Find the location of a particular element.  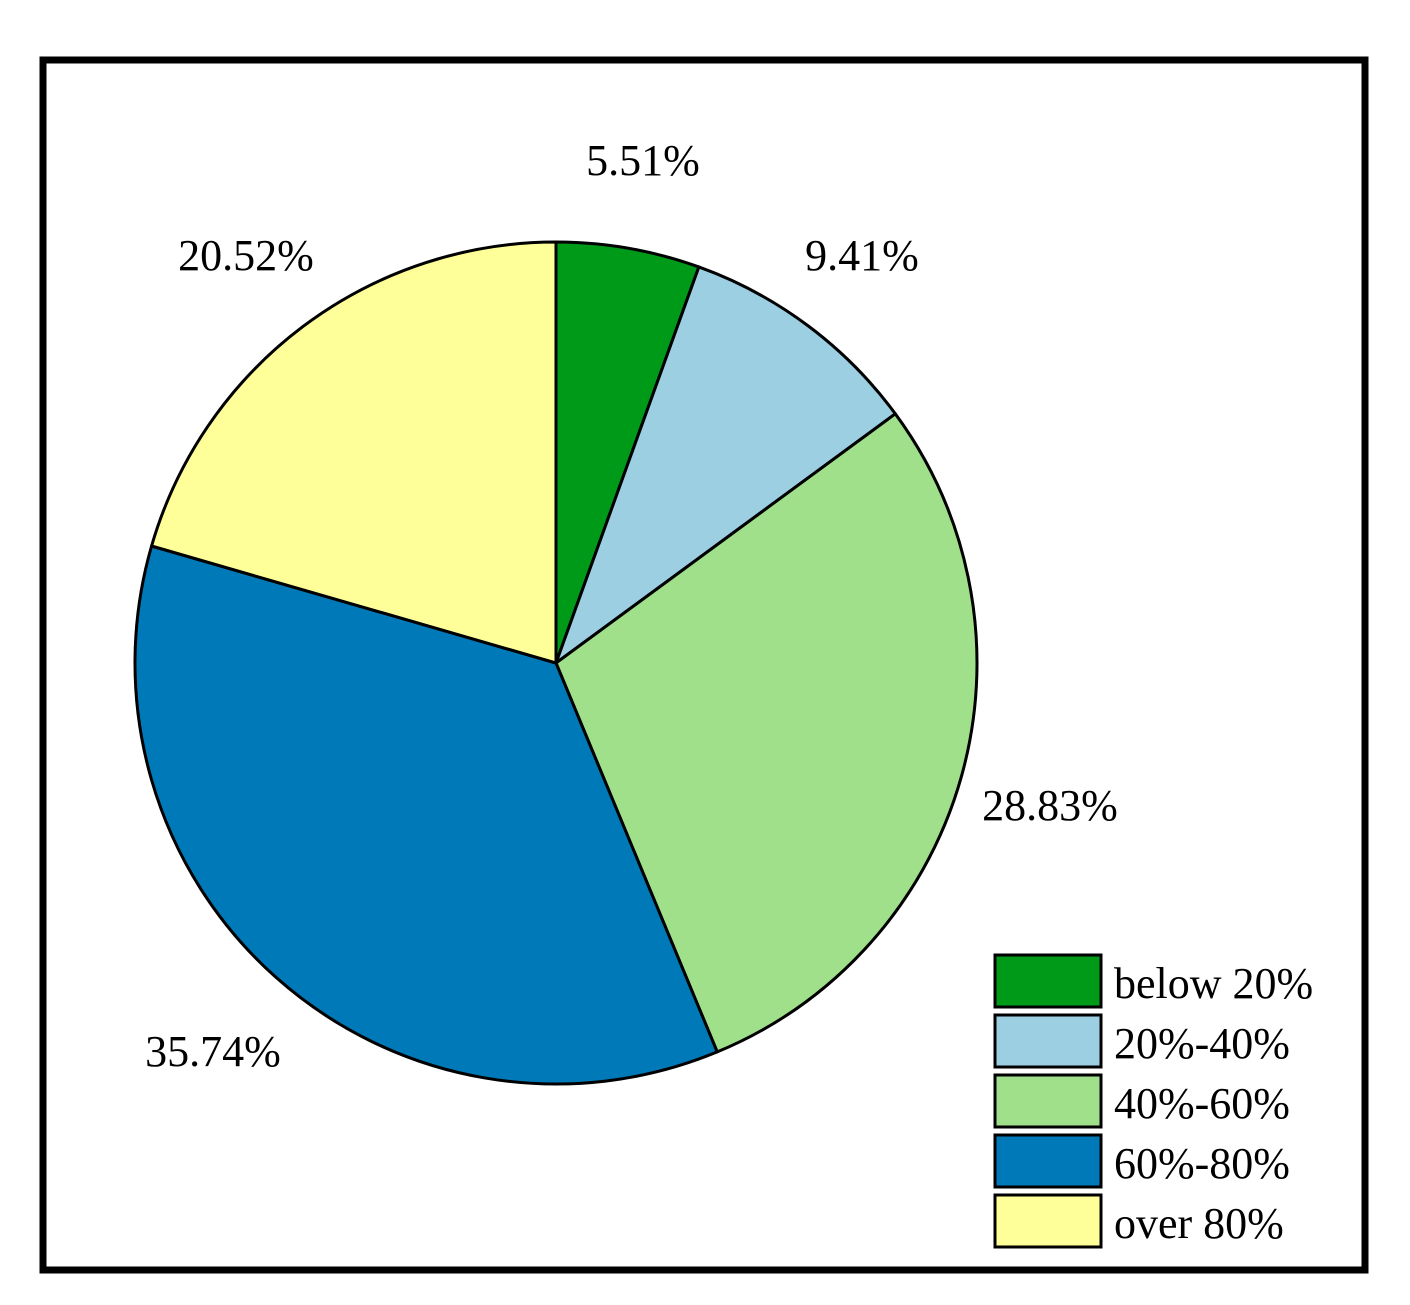

slice-value-label: 20.52% is located at coordinates (246, 255).